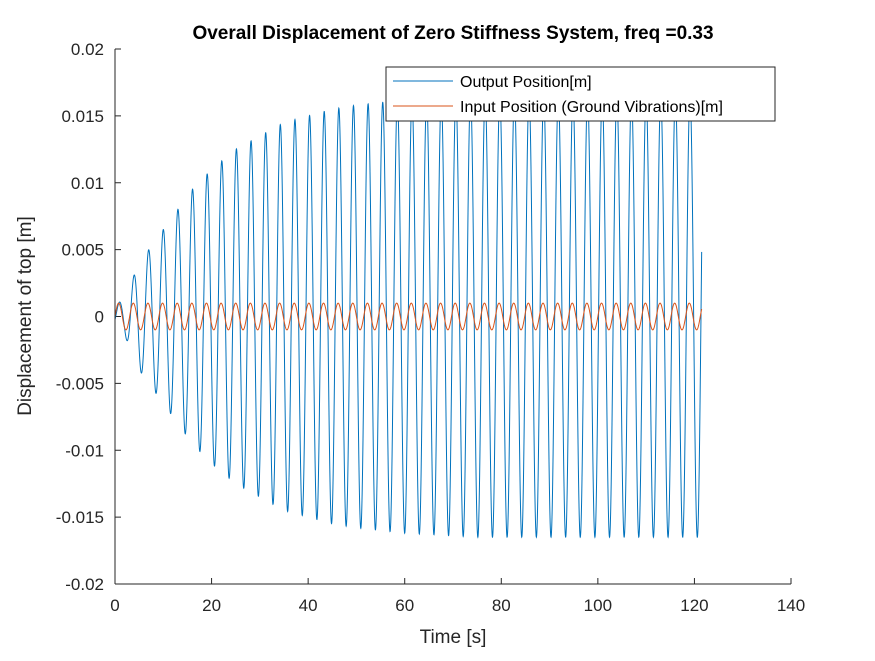 Image resolution: width=875 pixels, height=661 pixels. Describe the element at coordinates (211, 605) in the screenshot. I see `x-tick-label: 20` at that location.